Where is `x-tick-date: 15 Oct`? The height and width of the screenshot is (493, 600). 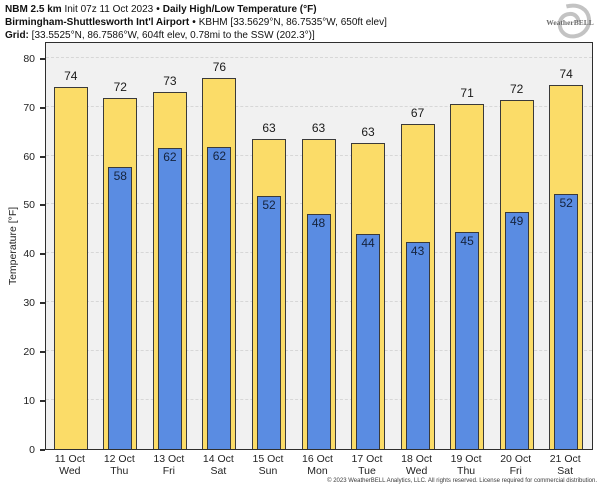 x-tick-date: 15 Oct is located at coordinates (268, 459).